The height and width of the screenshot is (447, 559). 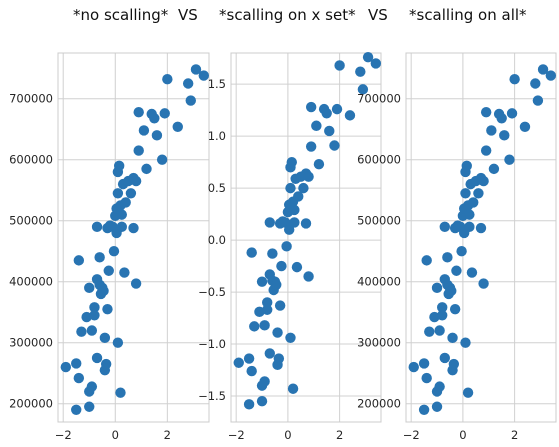 I want to click on x-tick-label: 0, so click(x=287, y=435).